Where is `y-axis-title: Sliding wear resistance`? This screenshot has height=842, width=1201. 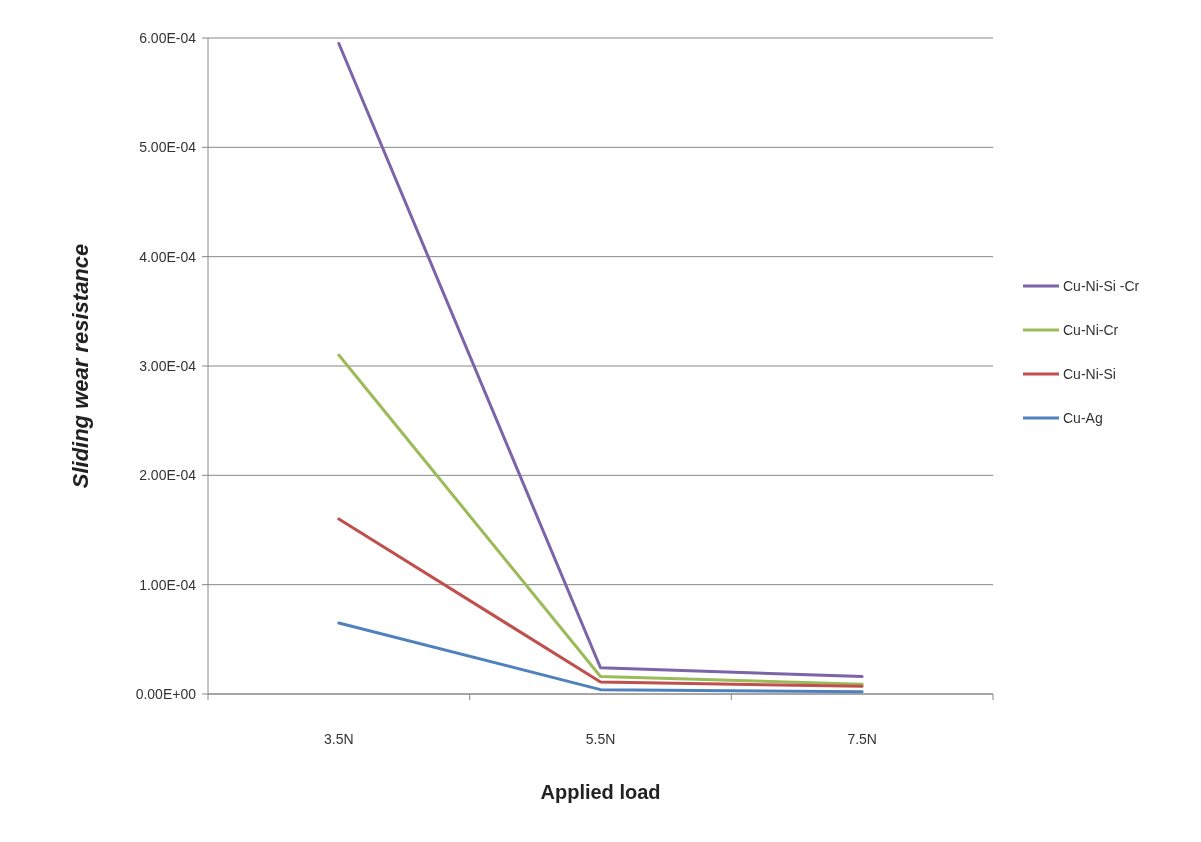 y-axis-title: Sliding wear resistance is located at coordinates (80, 366).